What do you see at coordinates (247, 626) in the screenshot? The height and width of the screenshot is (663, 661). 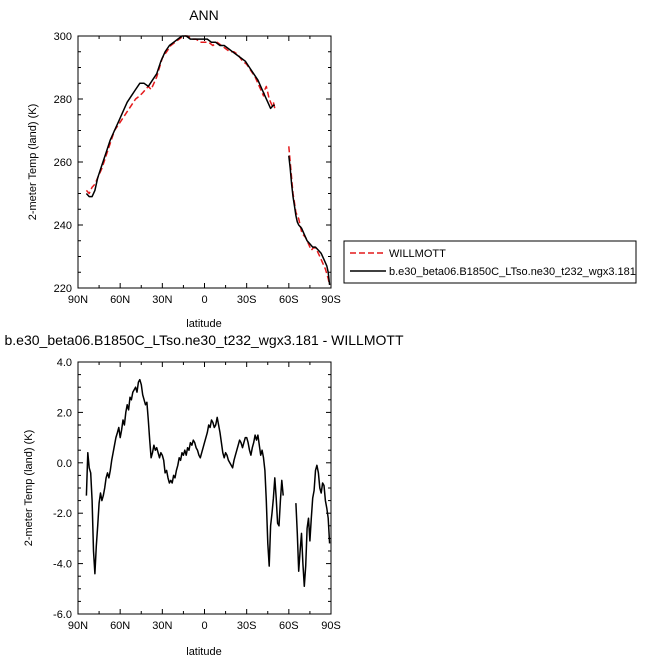 I see `bottom-chart-xtick-label: 30S` at bounding box center [247, 626].